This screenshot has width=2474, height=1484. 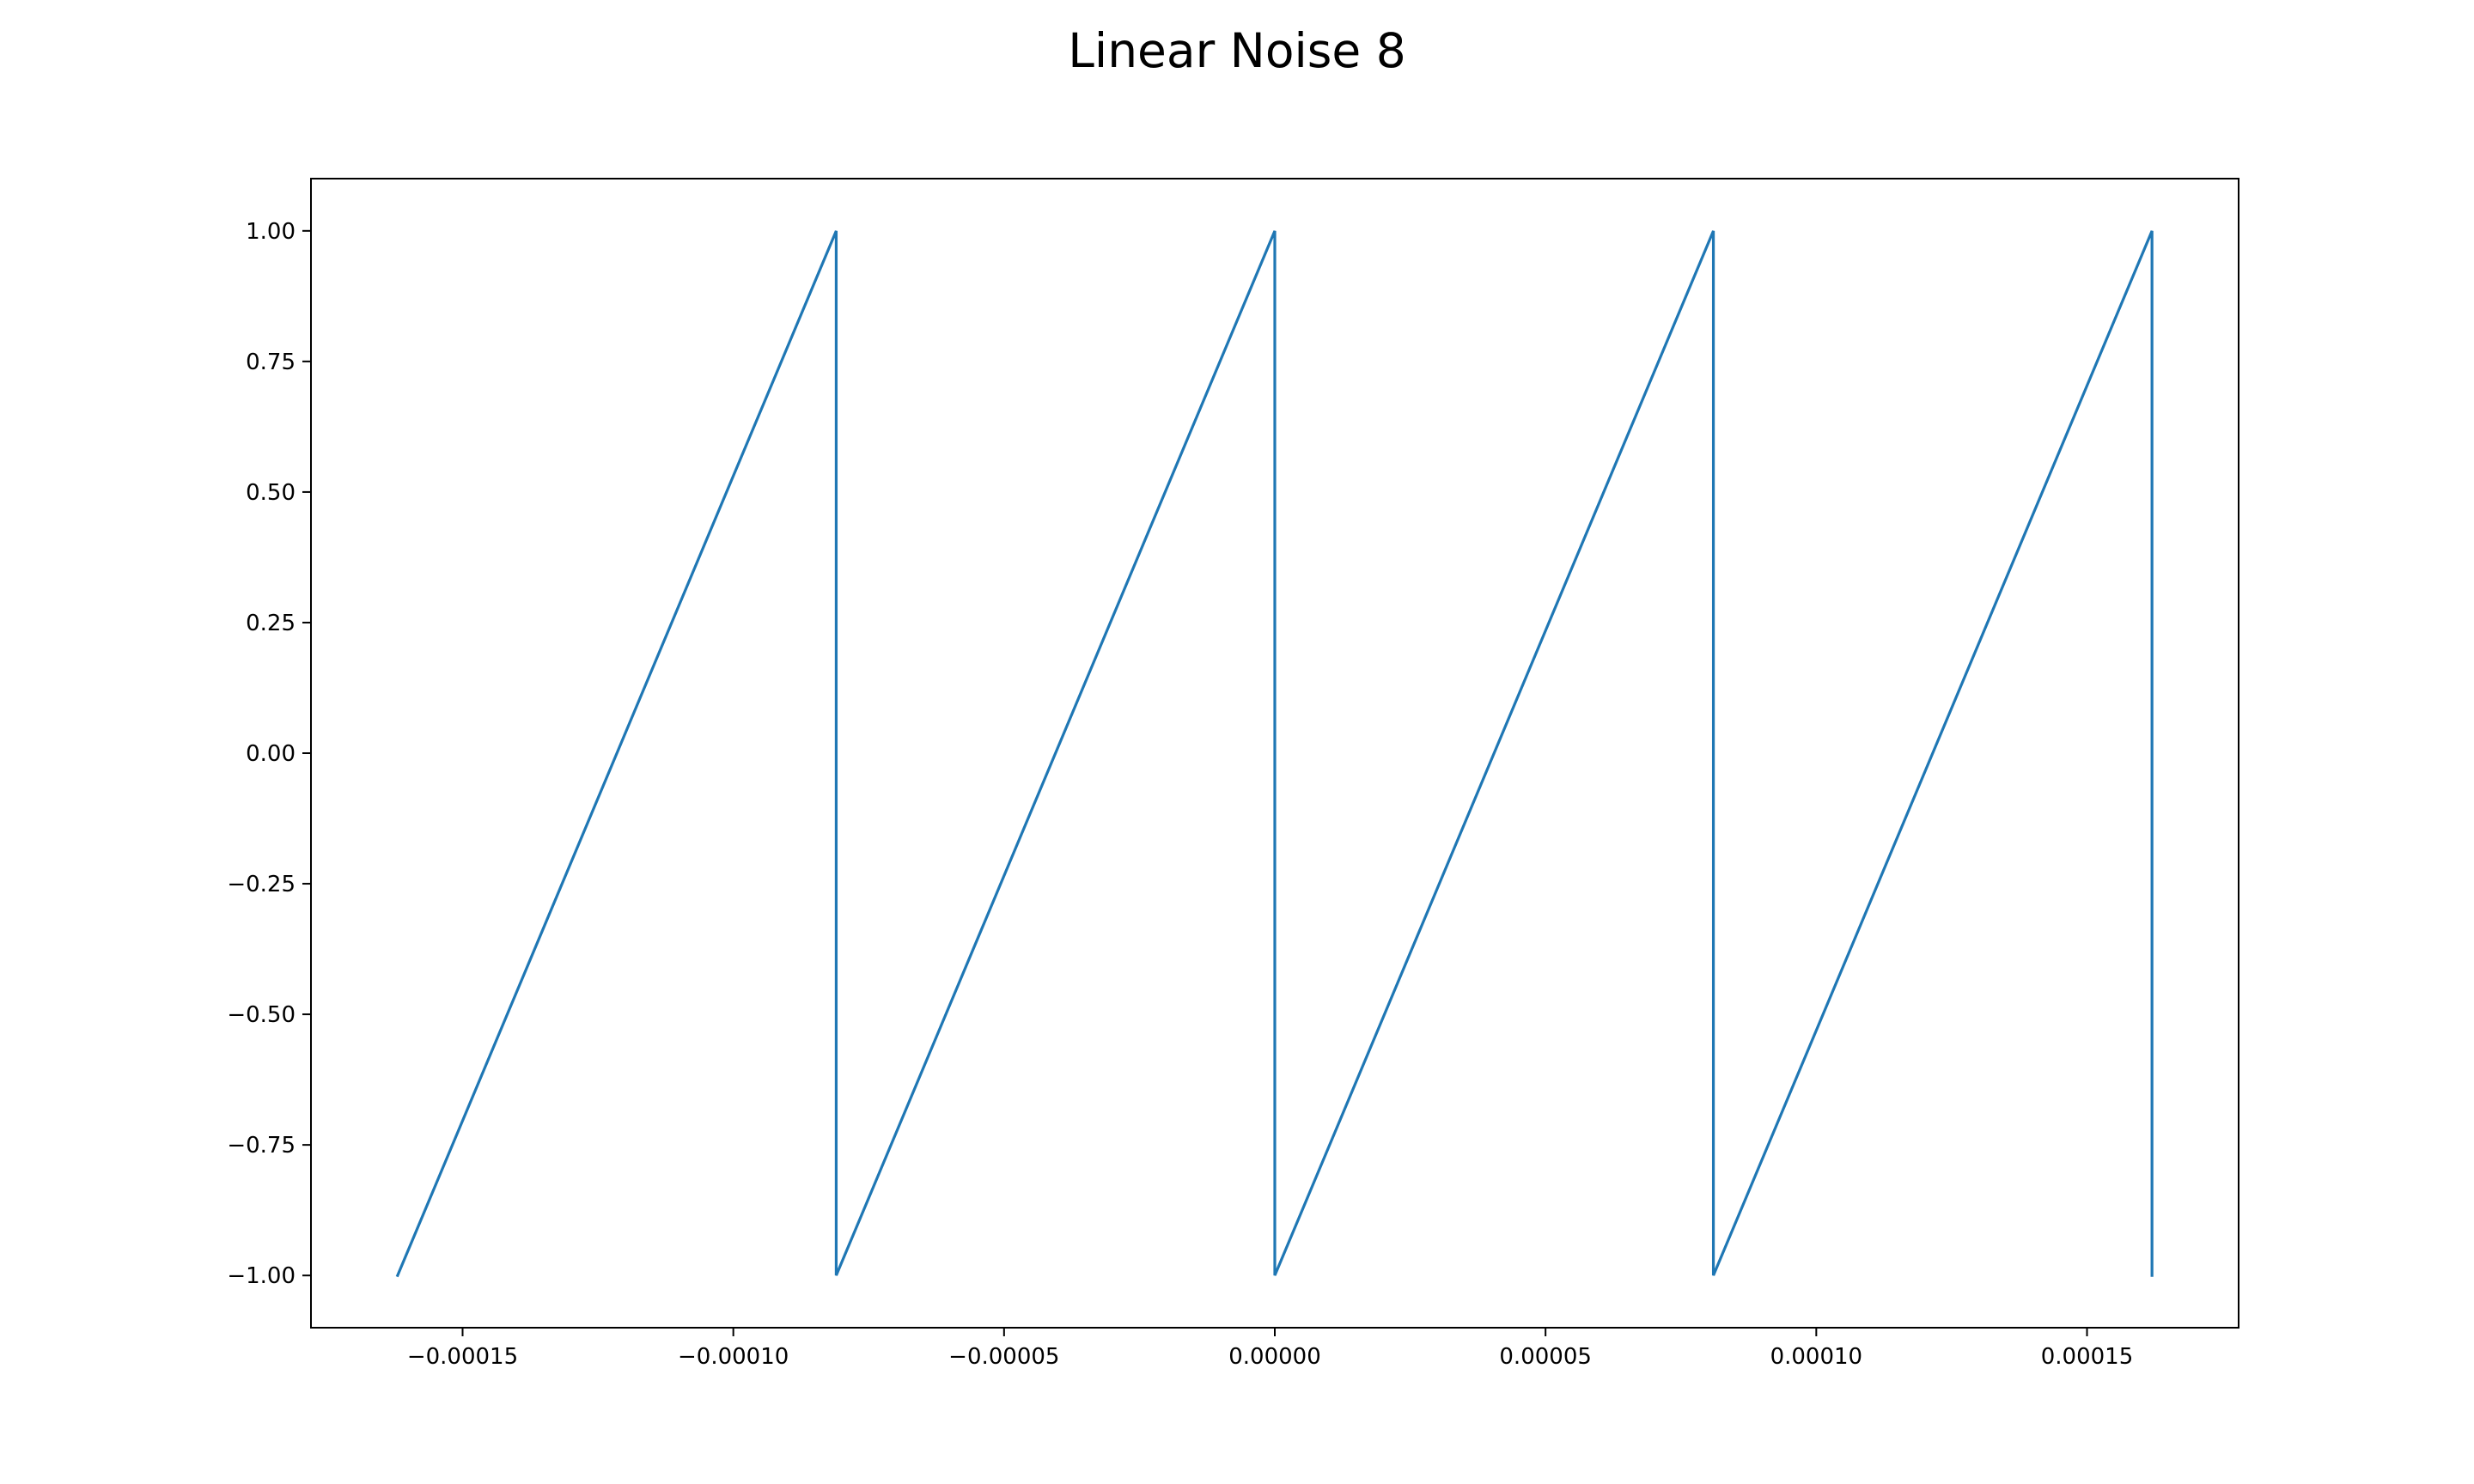 What do you see at coordinates (261, 1146) in the screenshot?
I see `y-tick-label: −0.75` at bounding box center [261, 1146].